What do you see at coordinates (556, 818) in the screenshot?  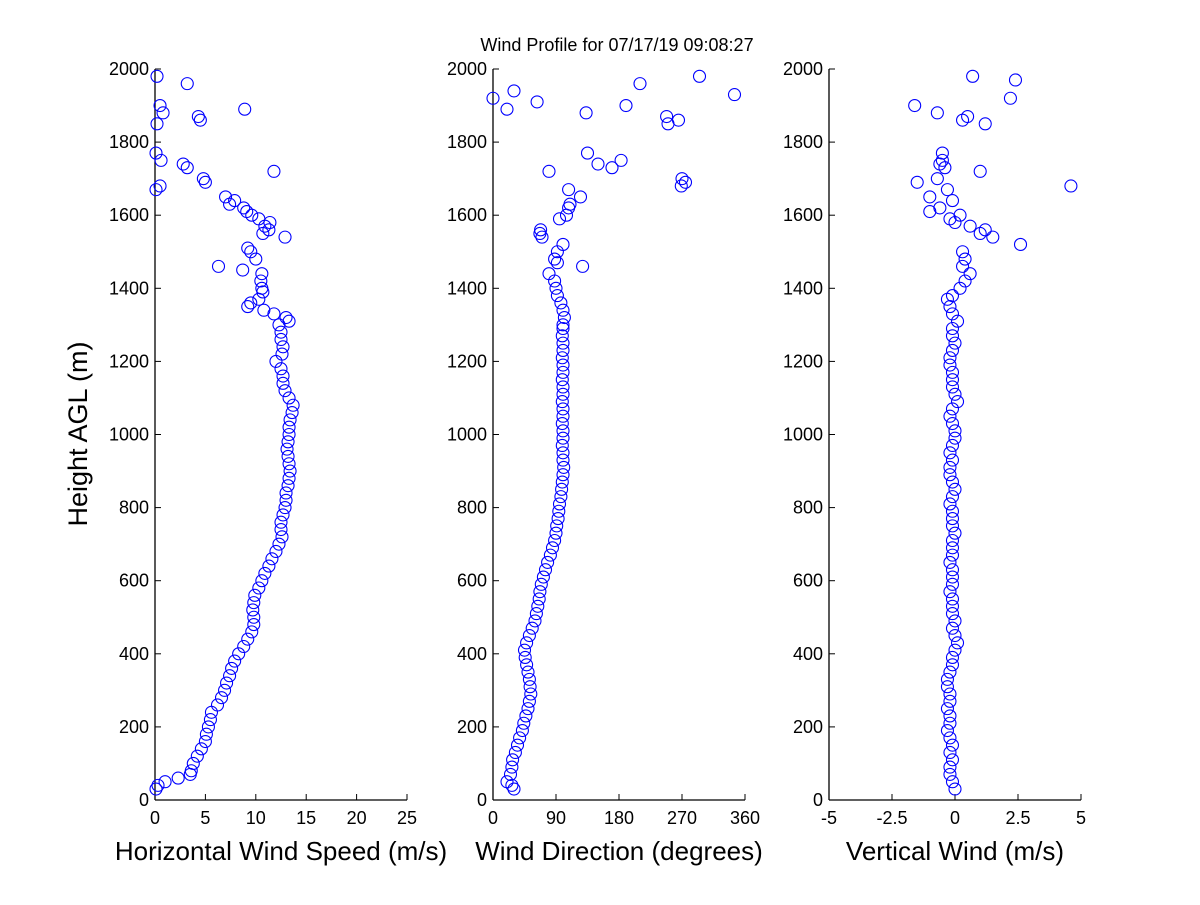 I see `x-tick-label: 90` at bounding box center [556, 818].